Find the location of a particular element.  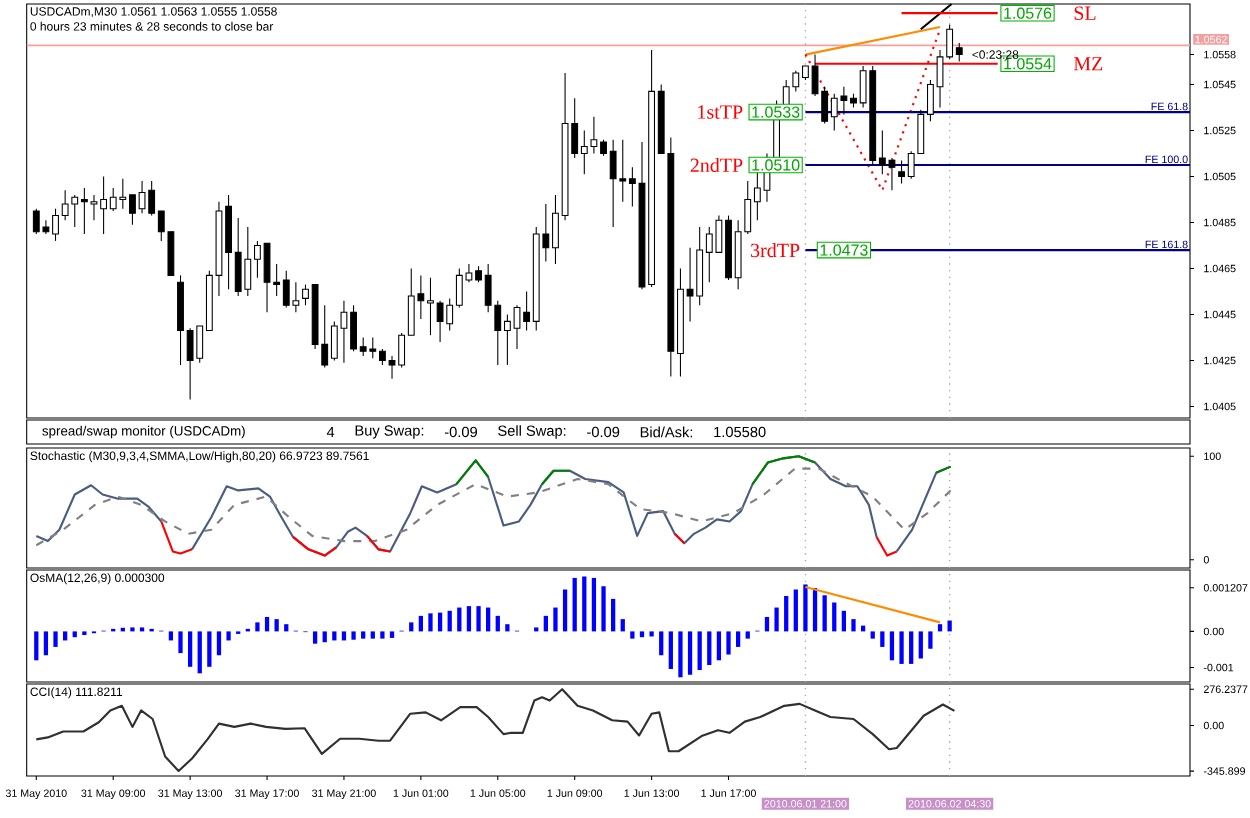

data-label: 1.0473 is located at coordinates (844, 250).